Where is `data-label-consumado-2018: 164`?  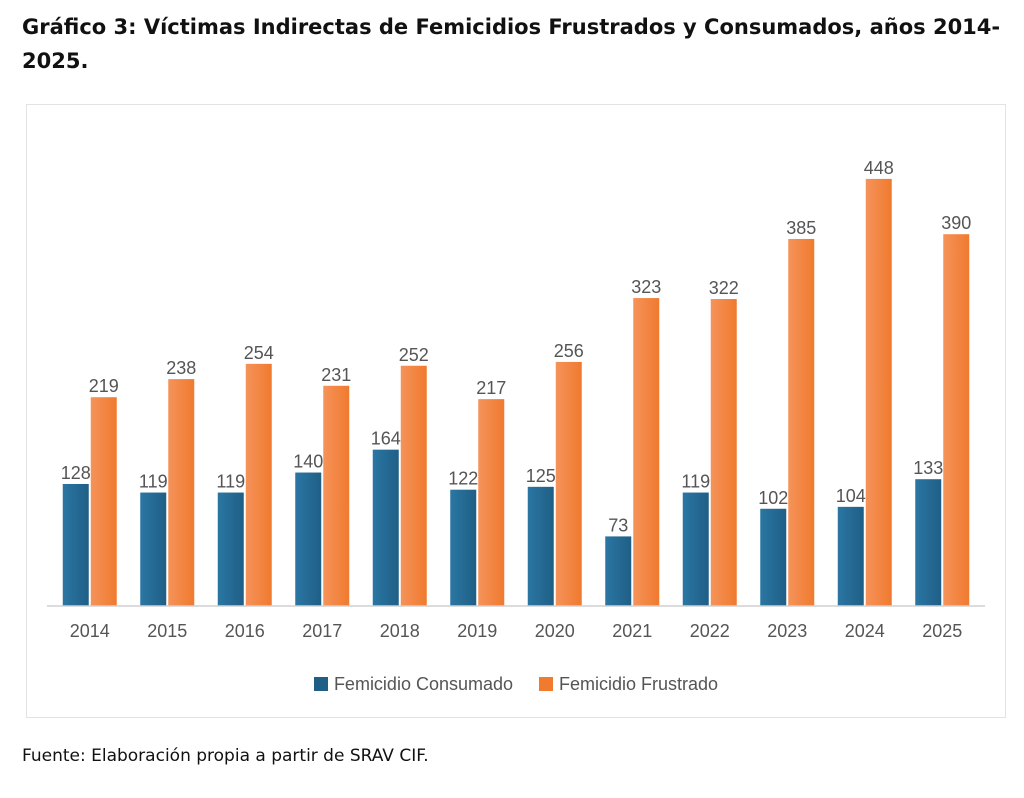
data-label-consumado-2018: 164 is located at coordinates (386, 439).